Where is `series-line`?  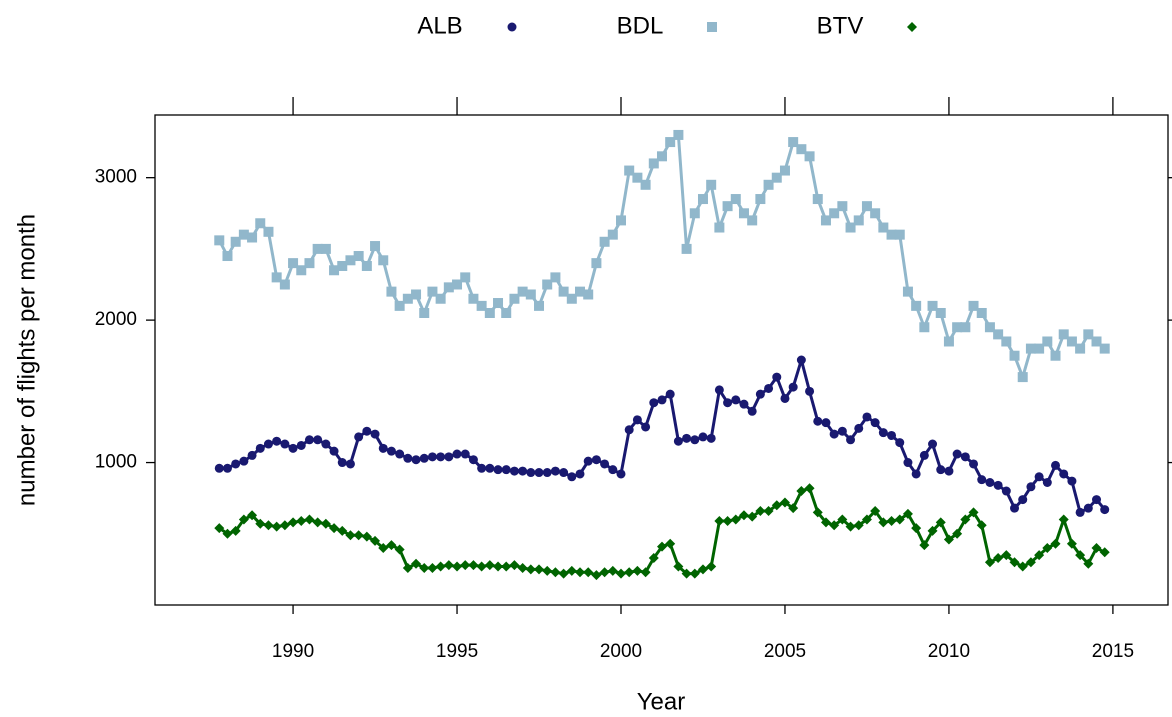
series-line is located at coordinates (662, 531).